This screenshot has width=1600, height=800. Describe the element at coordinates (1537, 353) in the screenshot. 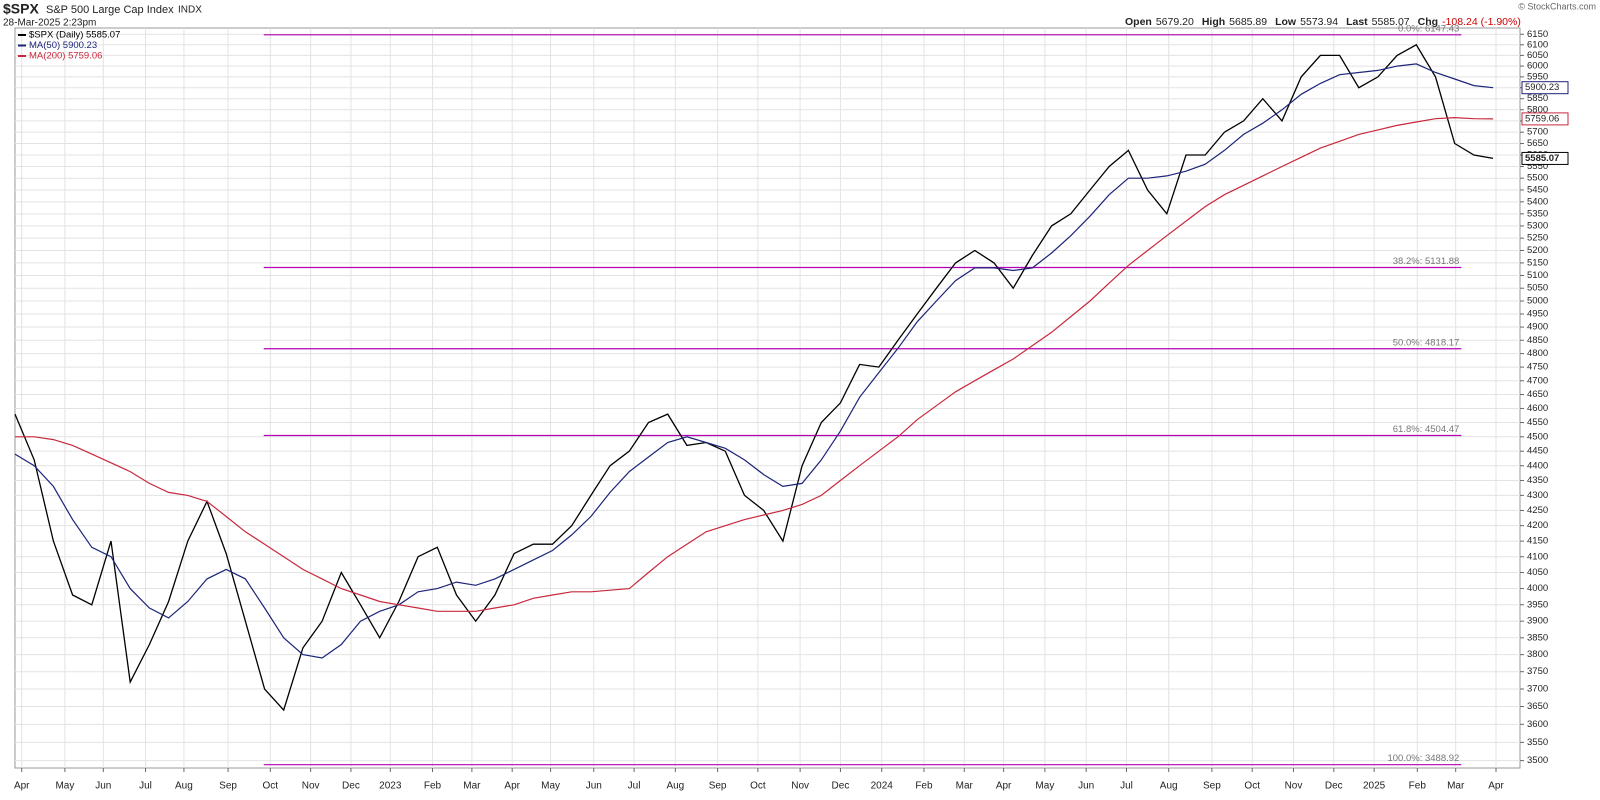

I see `y-tick-label: 4800` at that location.